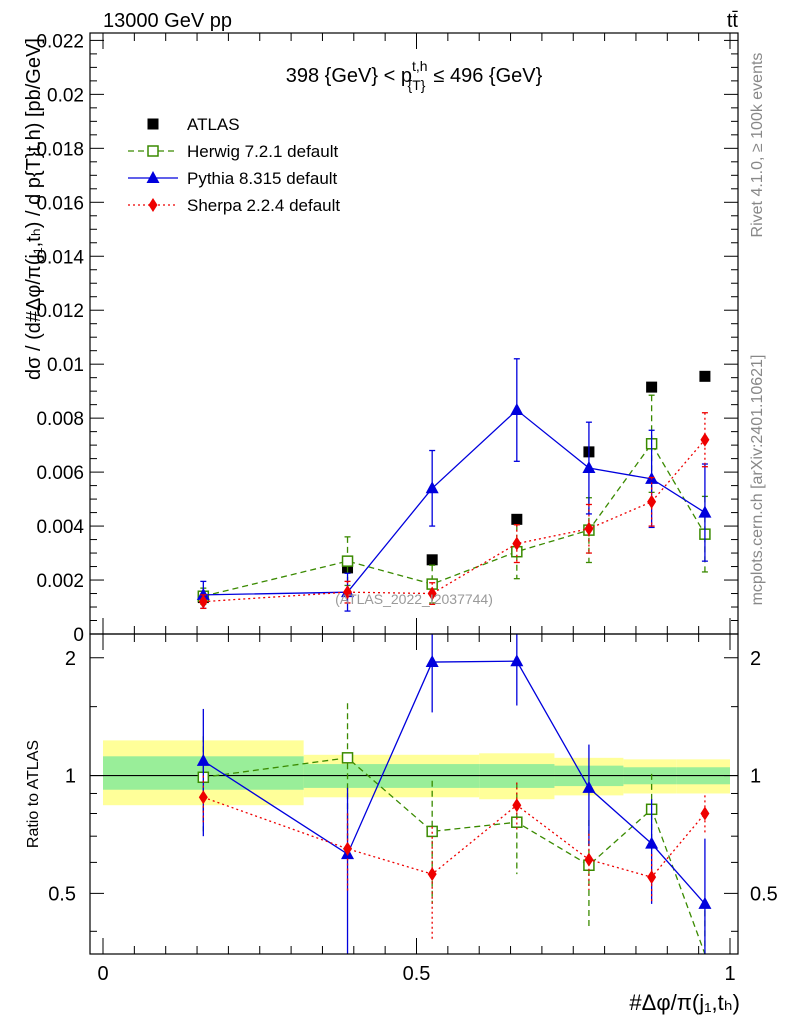 The height and width of the screenshot is (1024, 786). What do you see at coordinates (153, 177) in the screenshot?
I see `pythia-legend-marker` at bounding box center [153, 177].